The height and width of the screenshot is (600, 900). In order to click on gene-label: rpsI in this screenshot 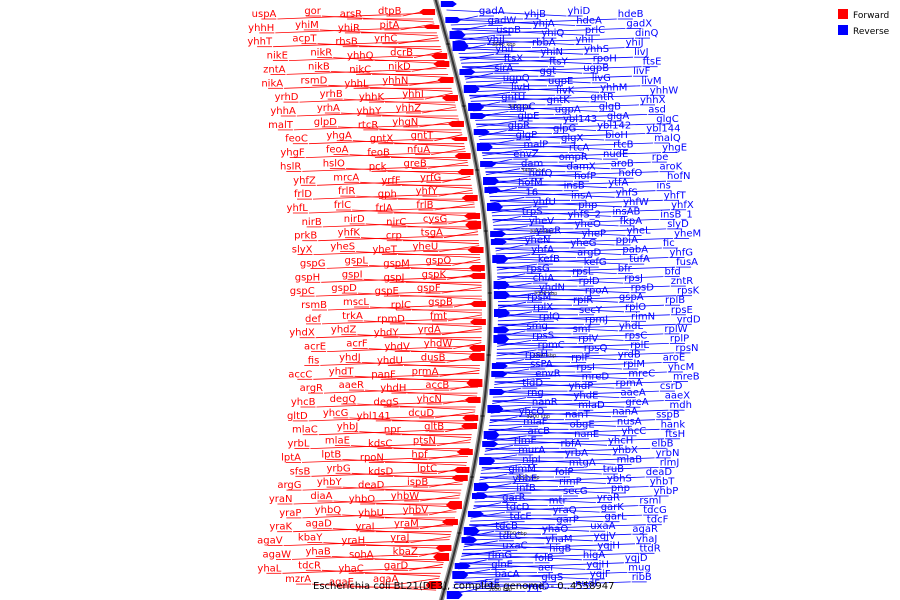, I will do `click(585, 367)`.